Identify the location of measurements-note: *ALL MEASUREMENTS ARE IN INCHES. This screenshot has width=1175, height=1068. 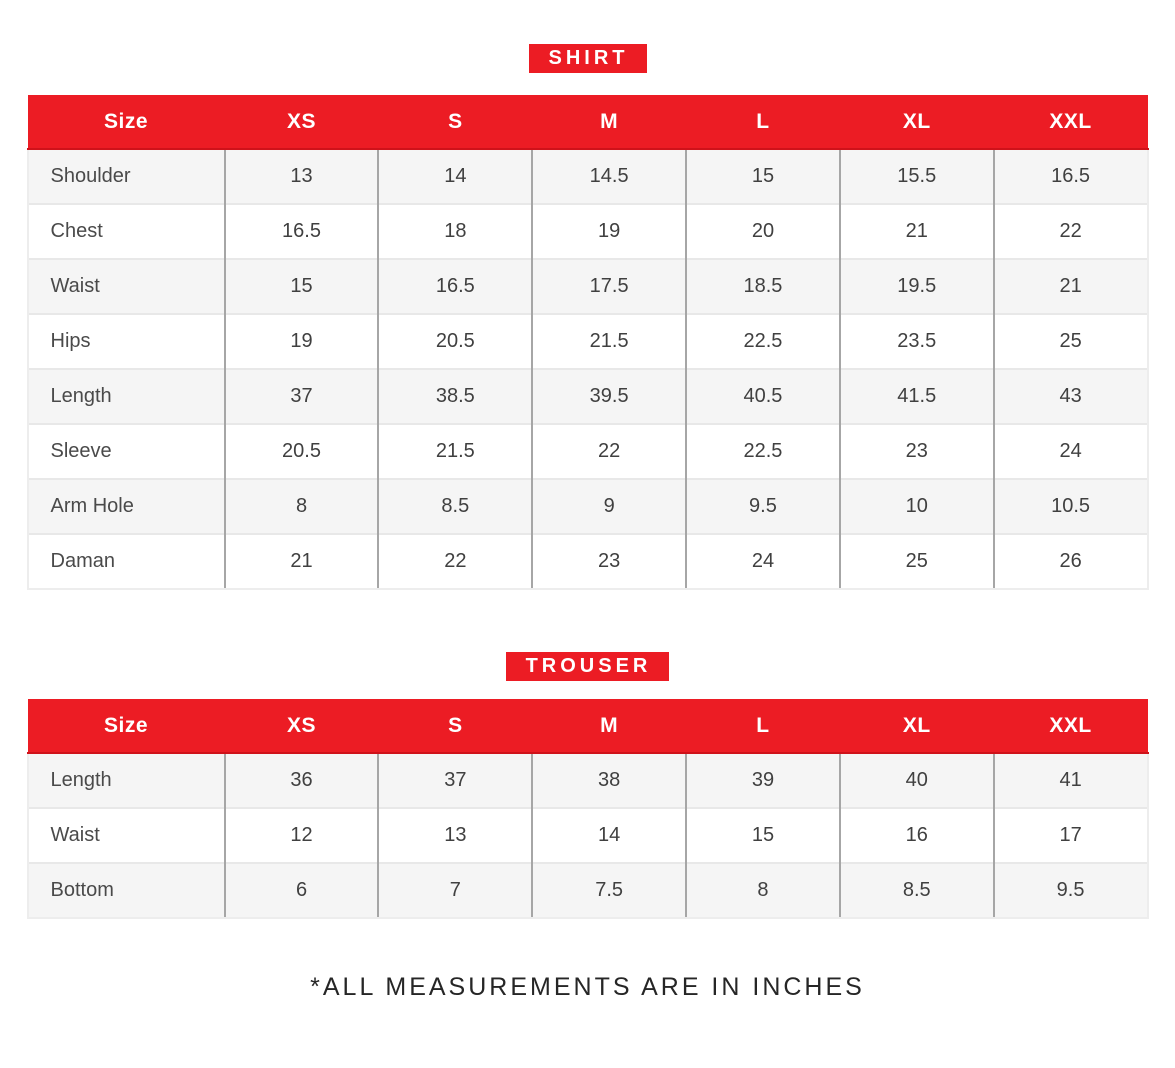
(587, 987).